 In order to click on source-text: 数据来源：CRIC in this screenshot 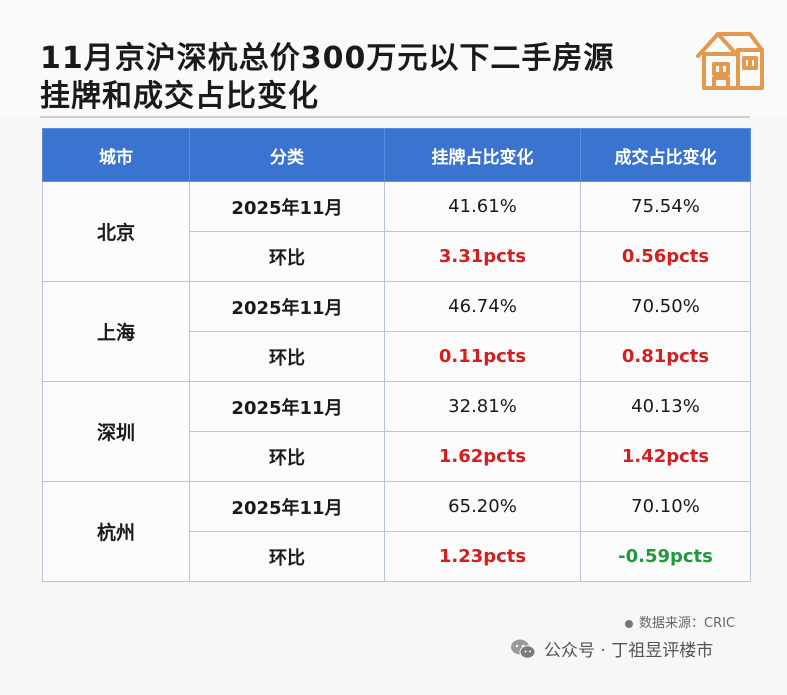, I will do `click(687, 623)`.